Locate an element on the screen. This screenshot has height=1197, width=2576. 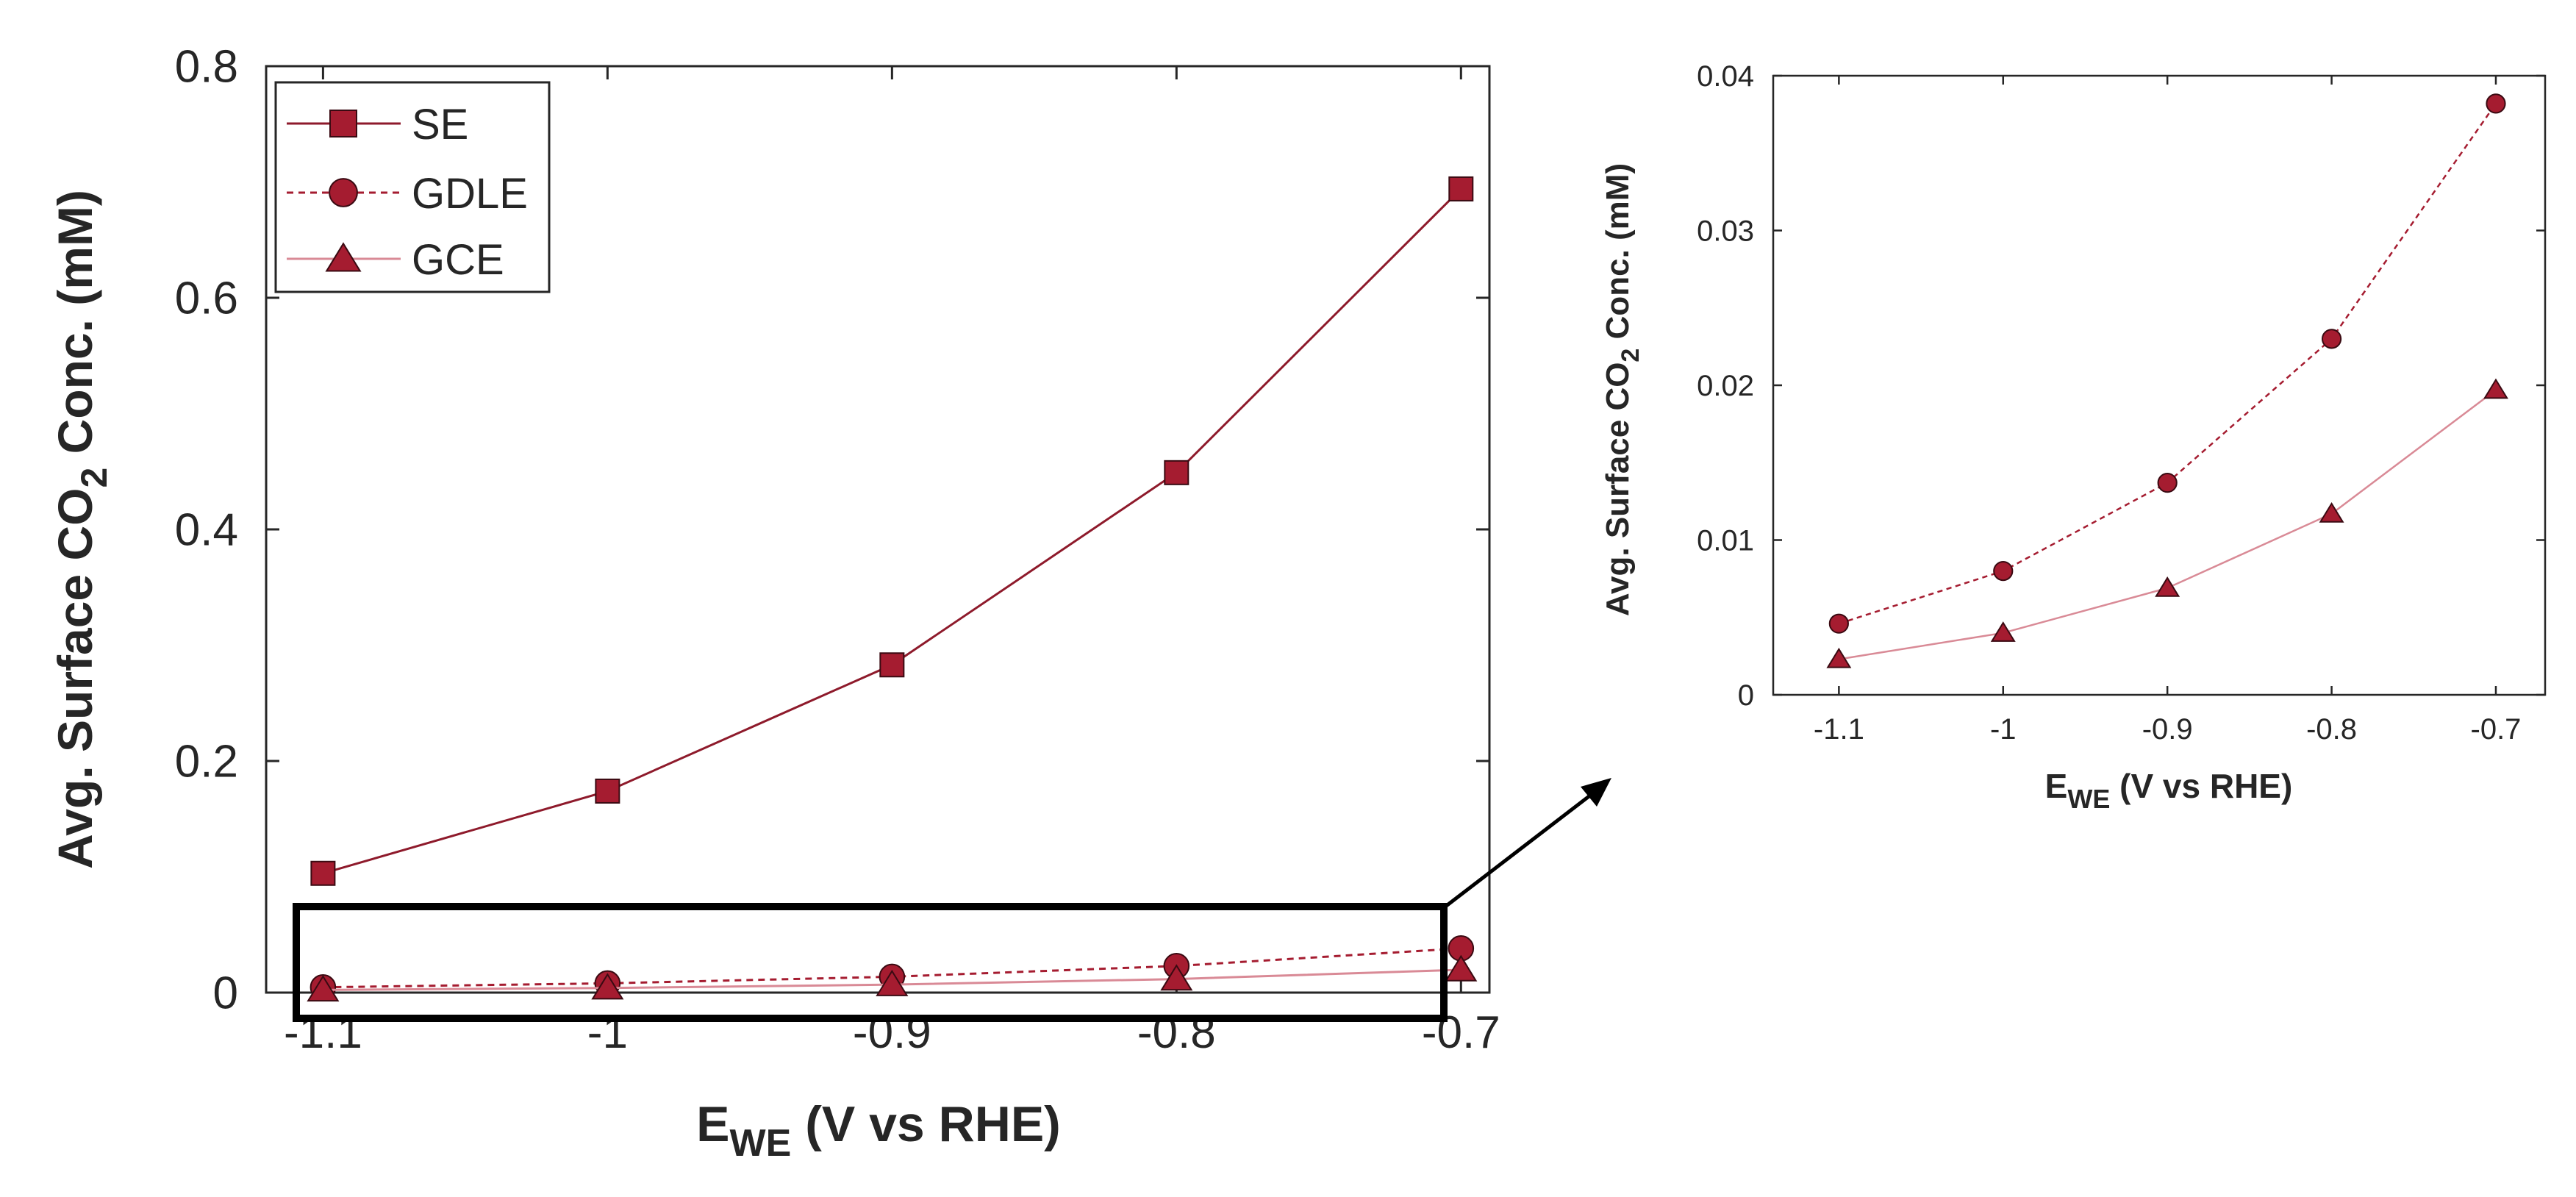
inset-series-group is located at coordinates (2167, 380).